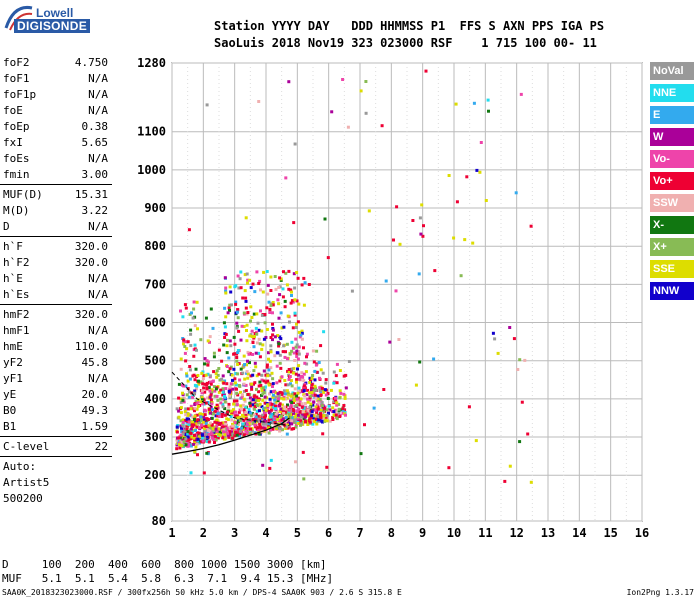  I want to click on software-version: Ion2Png 1.3.17, so click(660, 592).